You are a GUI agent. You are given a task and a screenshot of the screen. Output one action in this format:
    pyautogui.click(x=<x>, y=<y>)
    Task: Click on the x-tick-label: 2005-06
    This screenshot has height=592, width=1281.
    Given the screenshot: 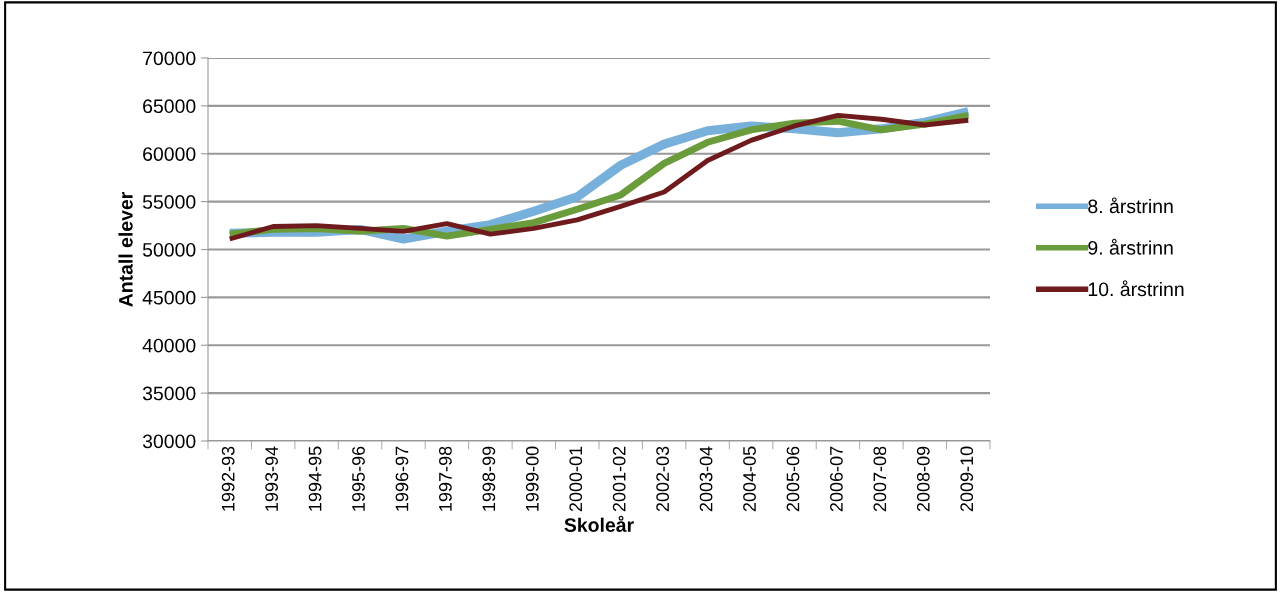 What is the action you would take?
    pyautogui.click(x=793, y=479)
    